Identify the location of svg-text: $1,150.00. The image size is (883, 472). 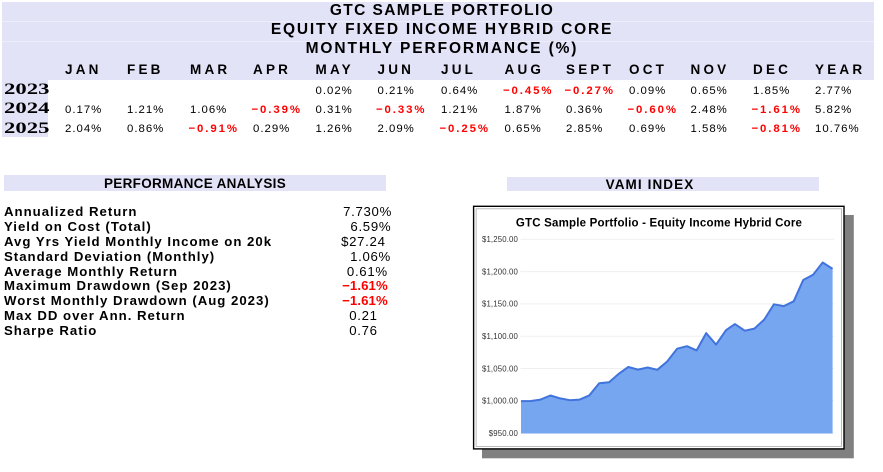
(500, 304).